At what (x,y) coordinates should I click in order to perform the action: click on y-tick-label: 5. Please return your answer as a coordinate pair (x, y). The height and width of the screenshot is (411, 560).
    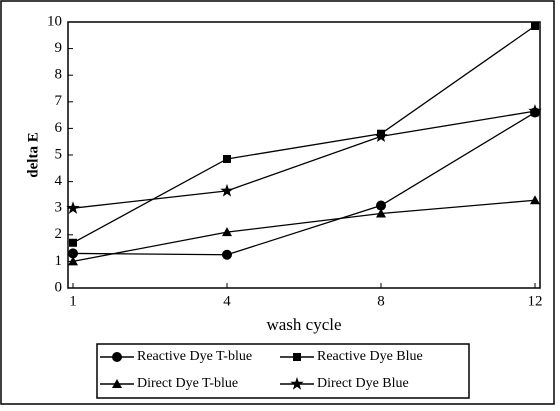
    Looking at the image, I should click on (59, 154).